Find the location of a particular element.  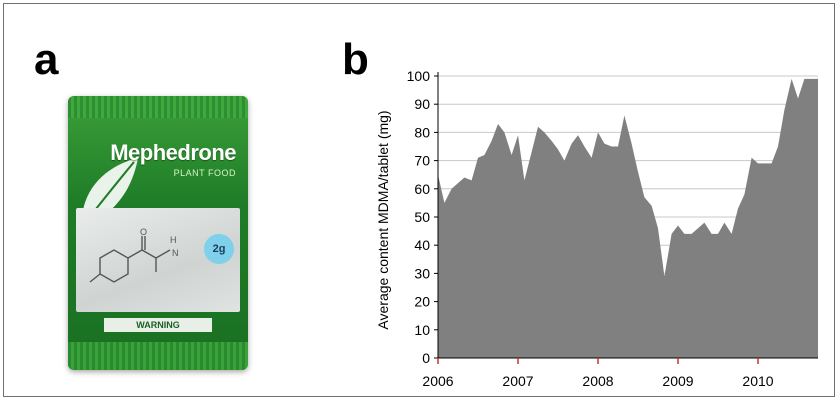

y-tick-label: 100 is located at coordinates (419, 76).